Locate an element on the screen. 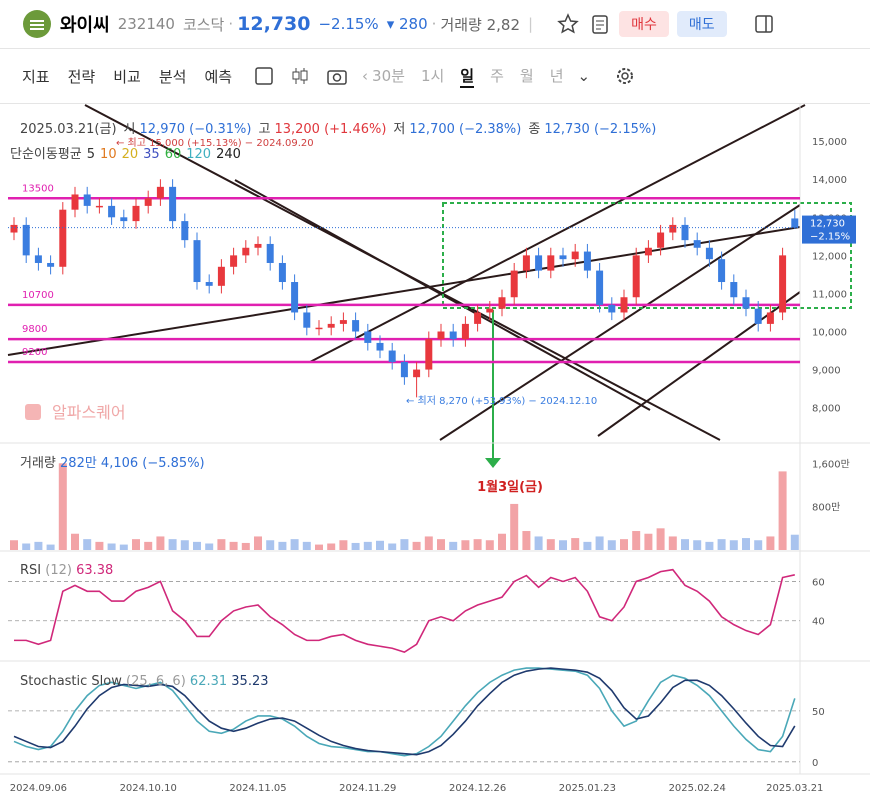 The width and height of the screenshot is (870, 811). info-label: 시 is located at coordinates (129, 129).